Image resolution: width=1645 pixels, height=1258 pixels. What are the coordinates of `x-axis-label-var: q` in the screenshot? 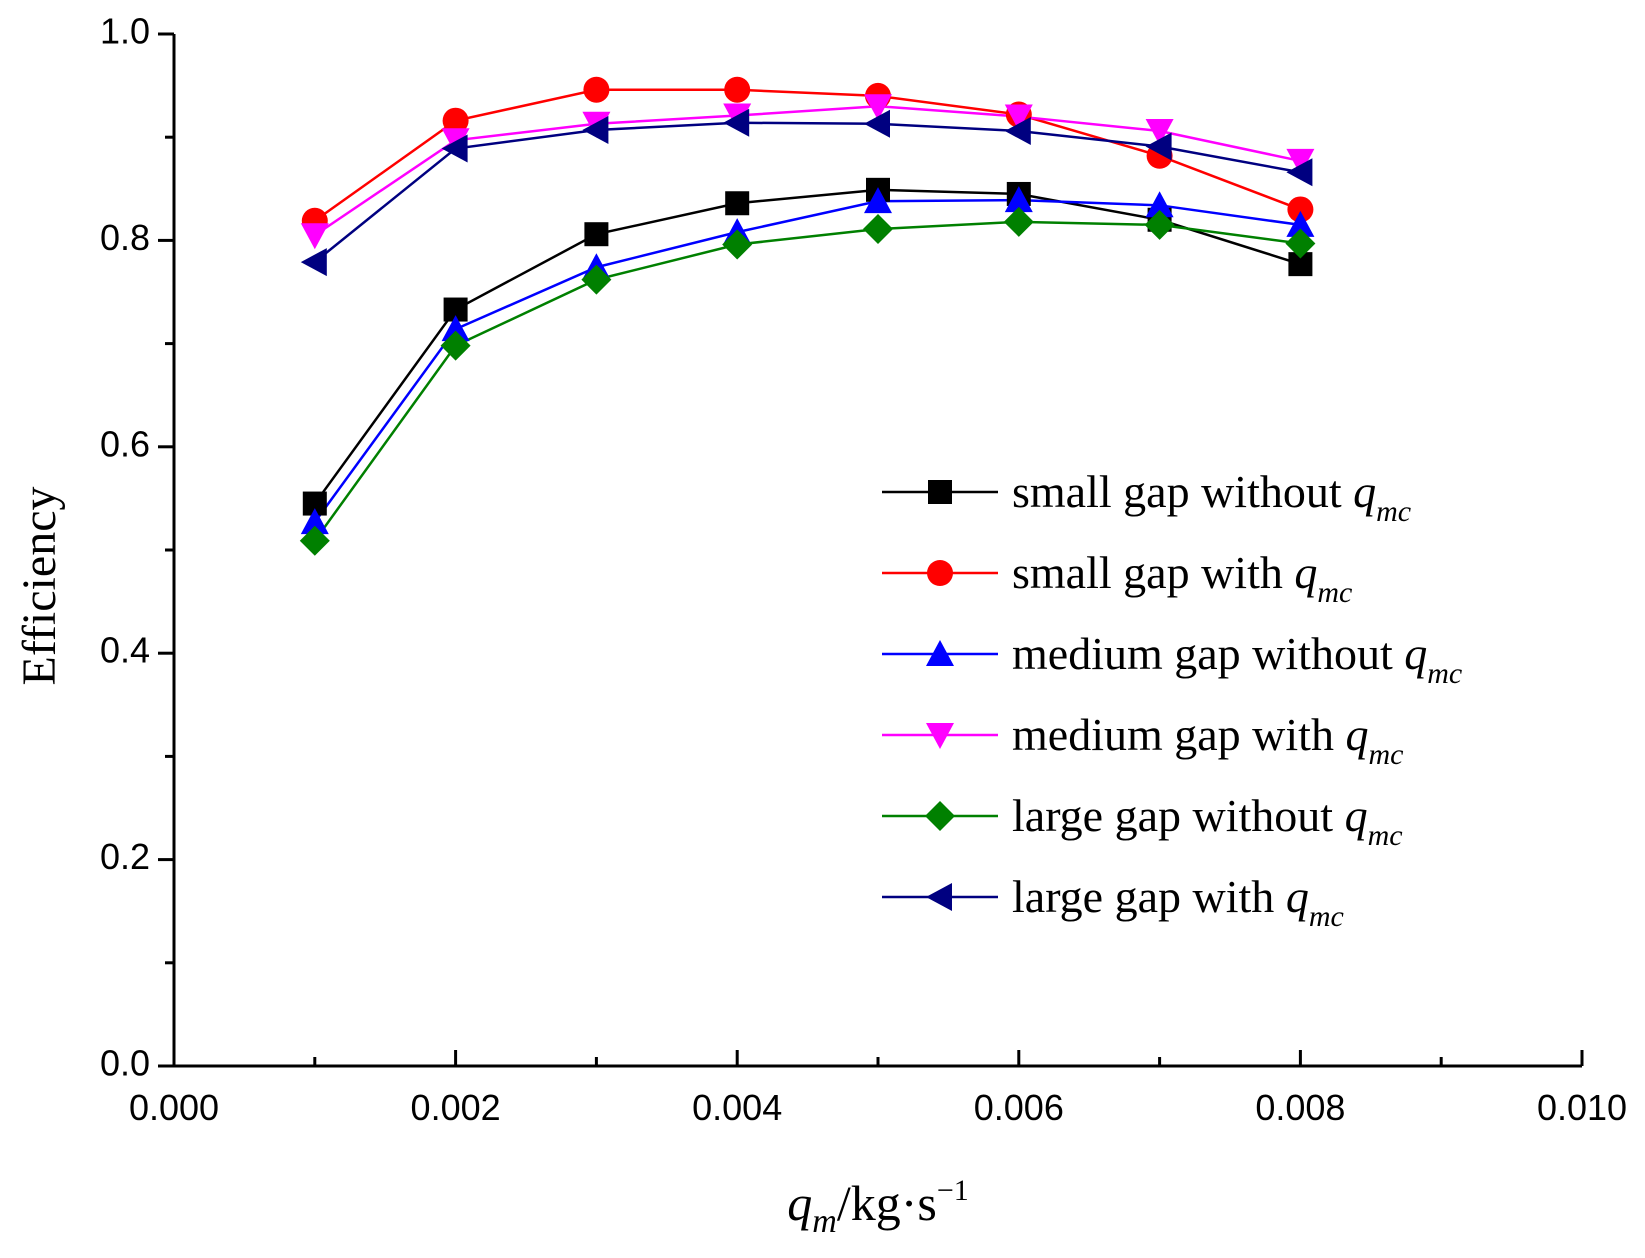 It's located at (799, 1203).